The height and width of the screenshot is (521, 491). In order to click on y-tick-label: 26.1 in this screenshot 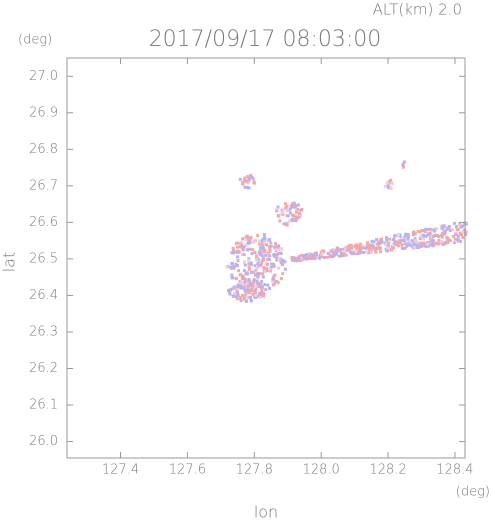, I will do `click(43, 405)`.